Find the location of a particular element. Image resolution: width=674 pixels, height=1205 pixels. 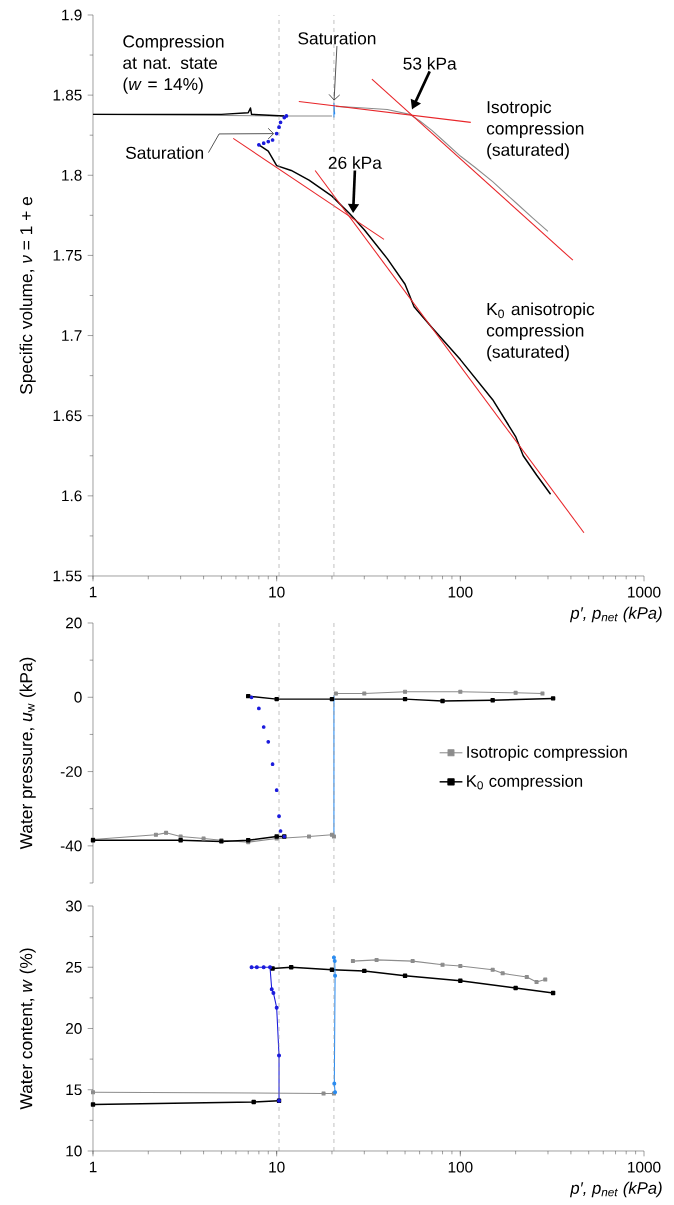

annotation: 26 kPa is located at coordinates (355, 162).